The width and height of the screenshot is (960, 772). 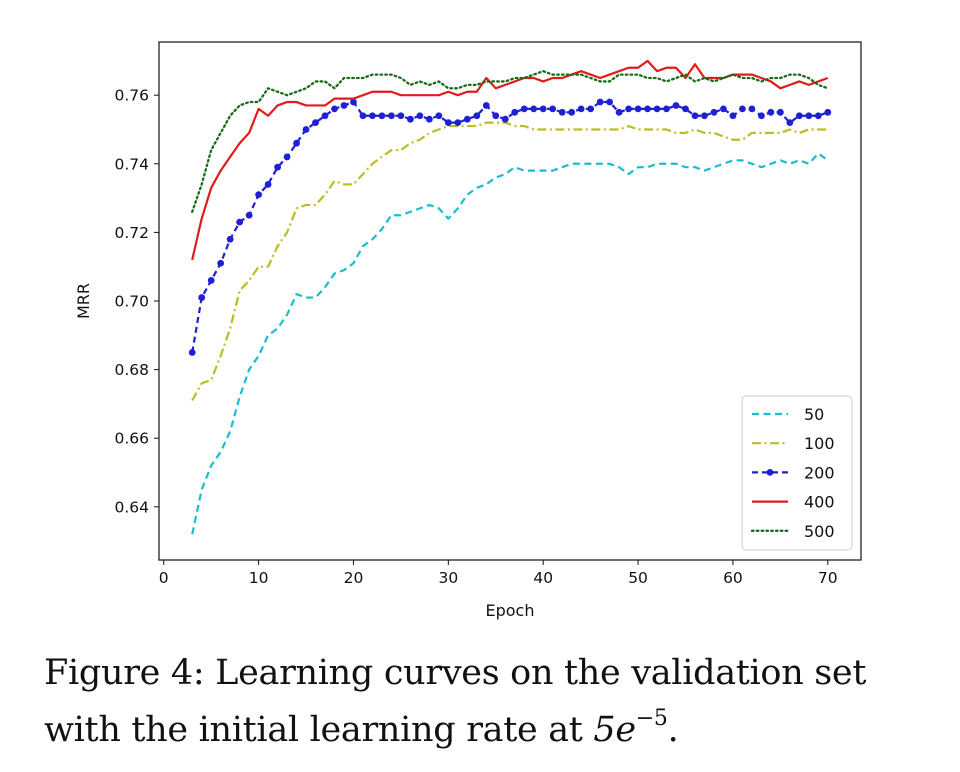 What do you see at coordinates (131, 302) in the screenshot?
I see `y-tick-label: 0.70` at bounding box center [131, 302].